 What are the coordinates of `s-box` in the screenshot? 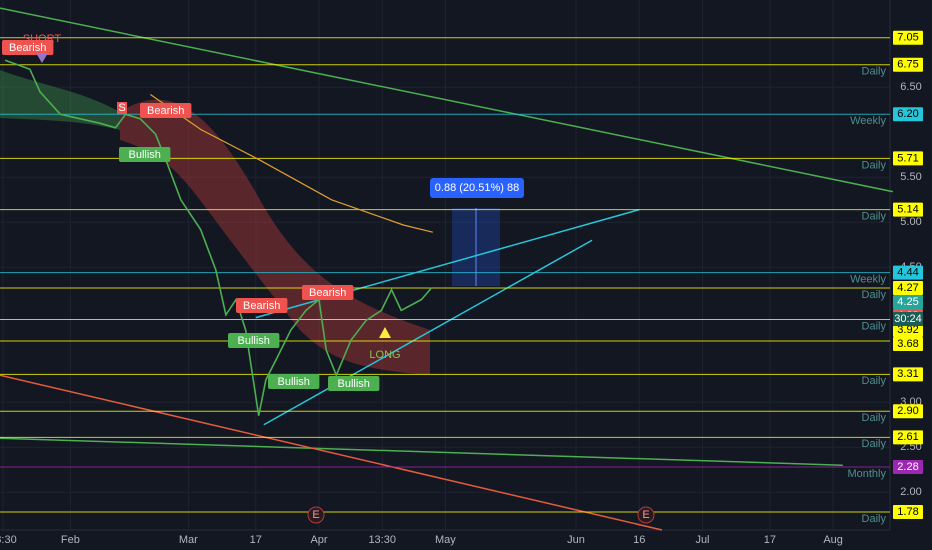 It's located at (122, 108).